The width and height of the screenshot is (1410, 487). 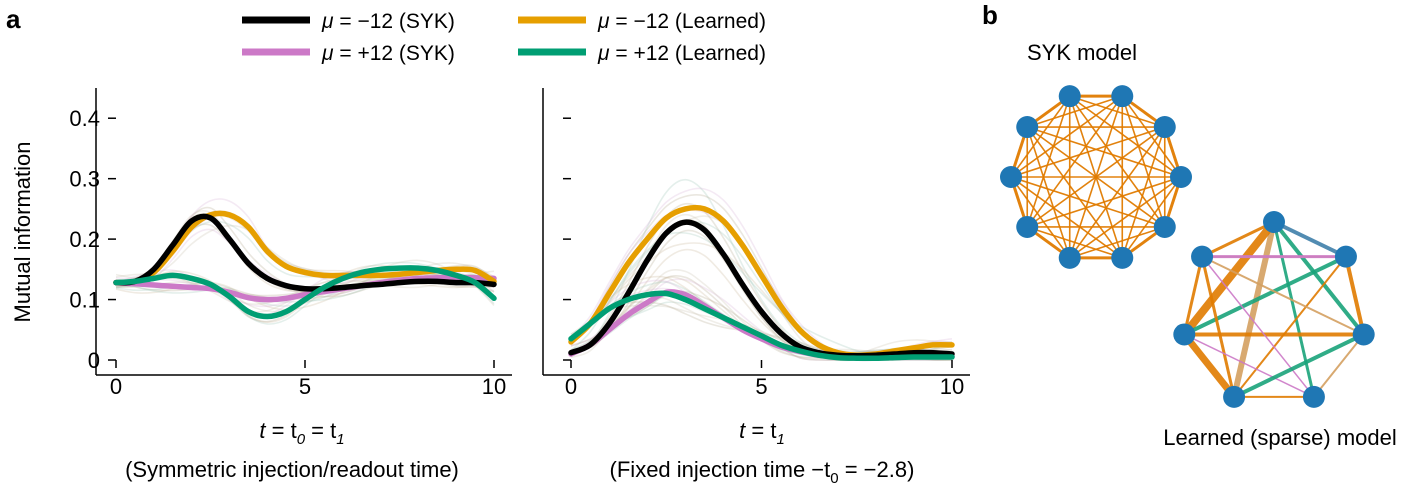 I want to click on learned-graph, so click(x=1274, y=309).